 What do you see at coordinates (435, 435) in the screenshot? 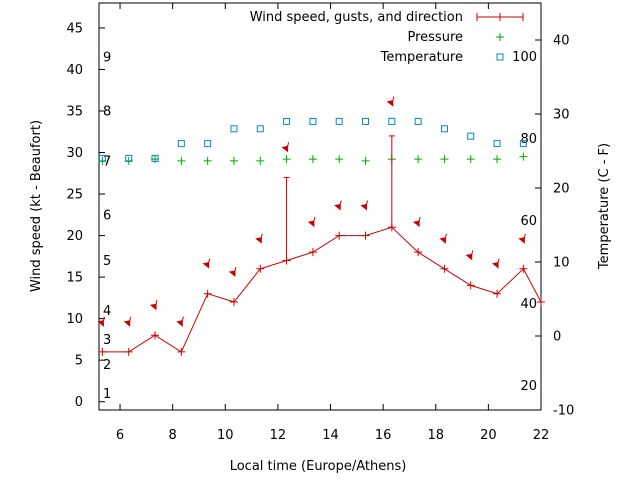
I see `x-tick-label: 18` at bounding box center [435, 435].